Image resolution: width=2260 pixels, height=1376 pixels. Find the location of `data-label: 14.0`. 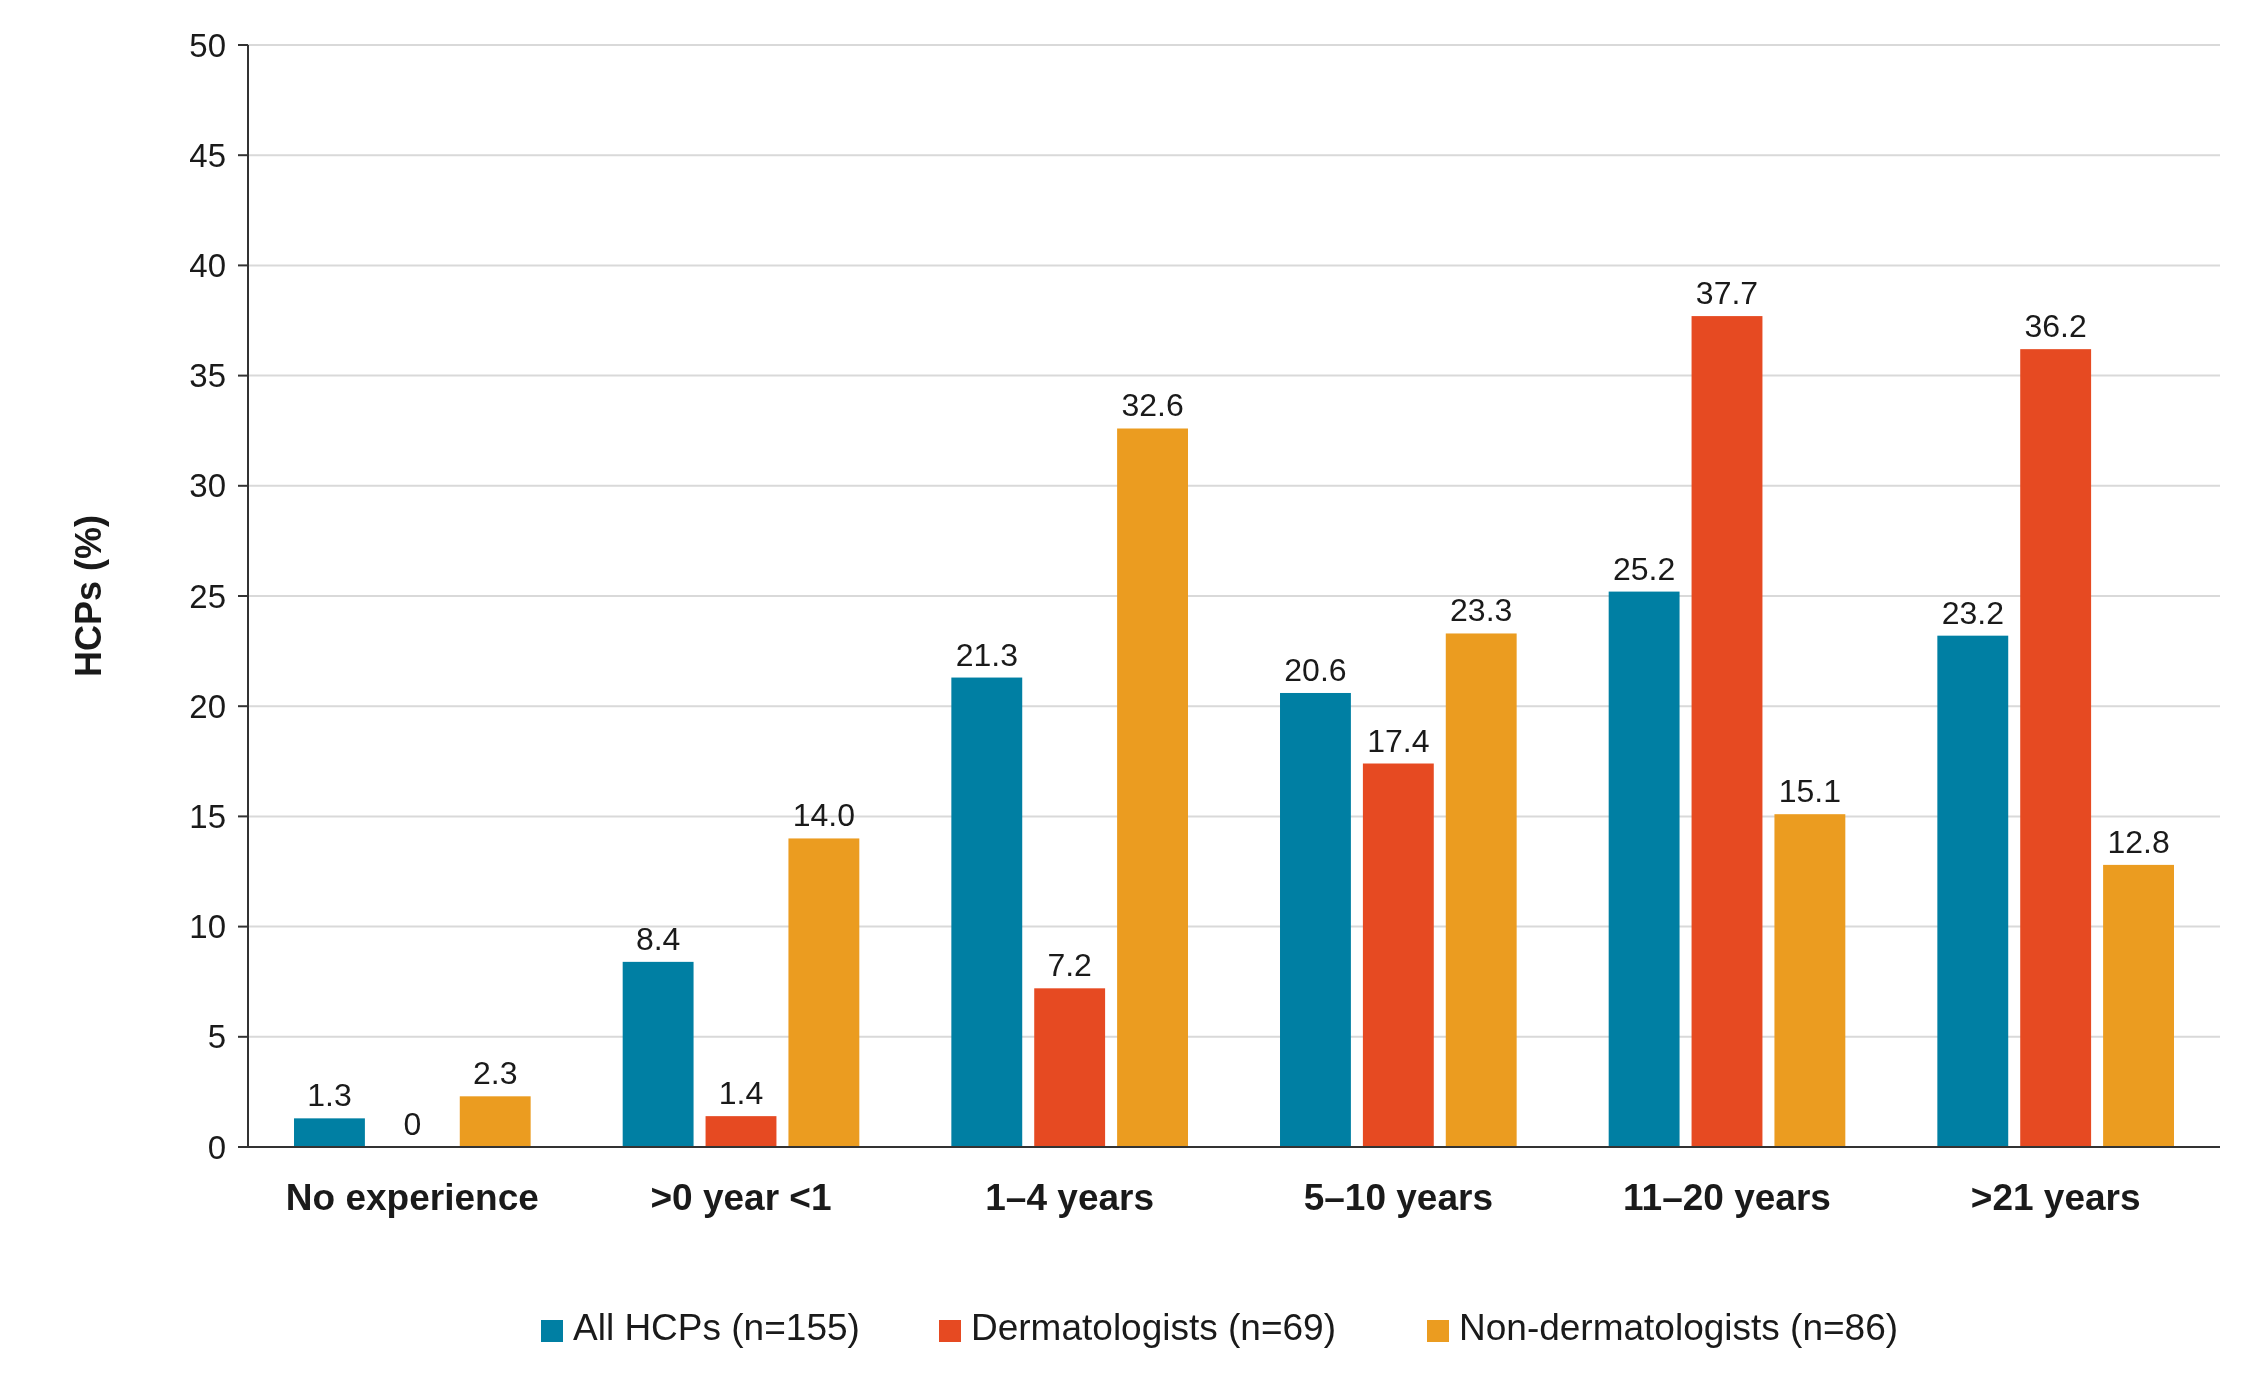

data-label: 14.0 is located at coordinates (824, 815).